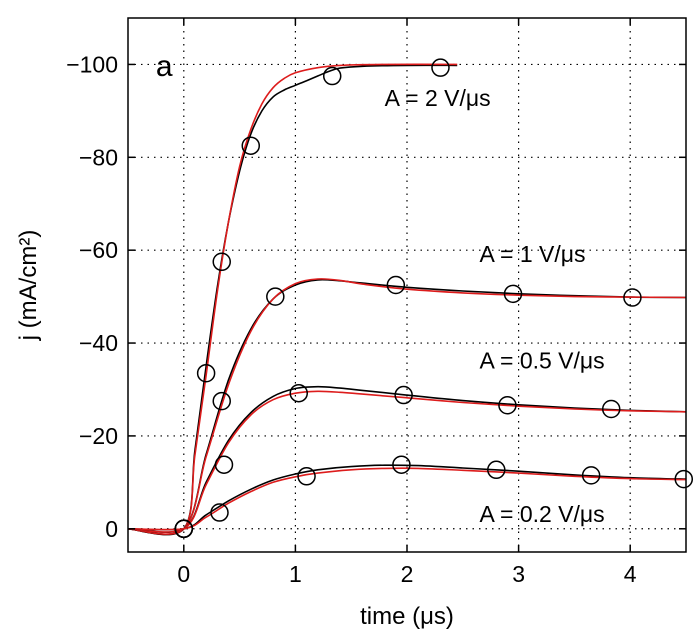  What do you see at coordinates (164, 66) in the screenshot?
I see `panel-label: a` at bounding box center [164, 66].